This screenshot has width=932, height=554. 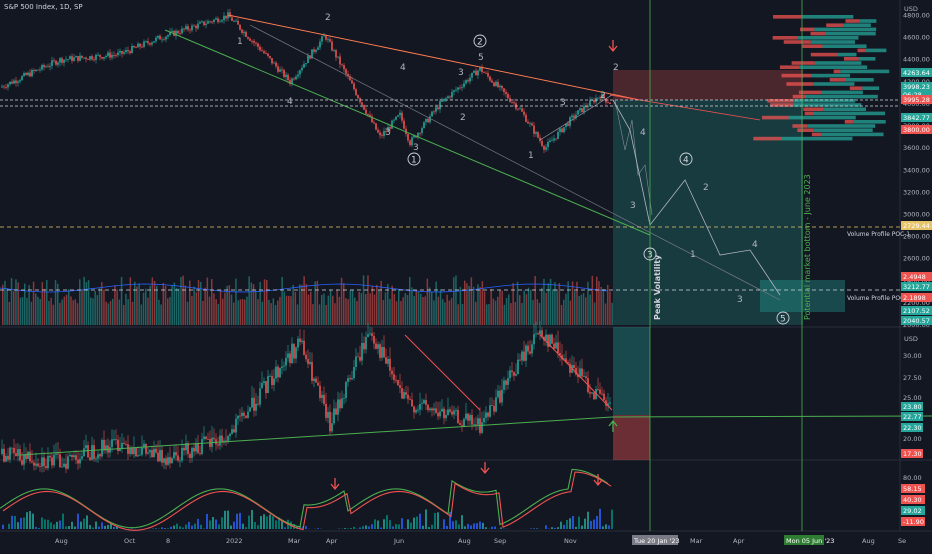 What do you see at coordinates (912, 407) in the screenshot?
I see `vix-label: 23.80` at bounding box center [912, 407].